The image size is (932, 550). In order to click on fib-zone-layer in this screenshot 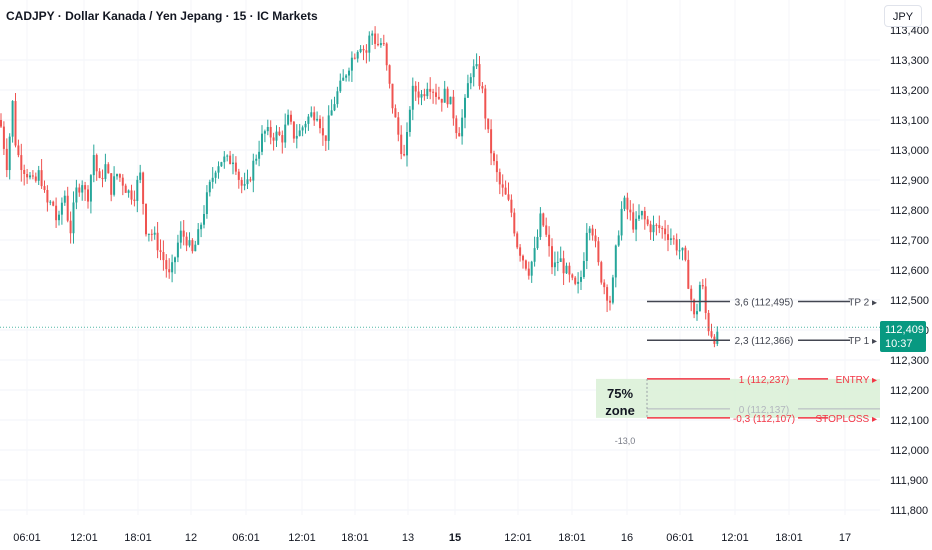, I will do `click(738, 398)`.